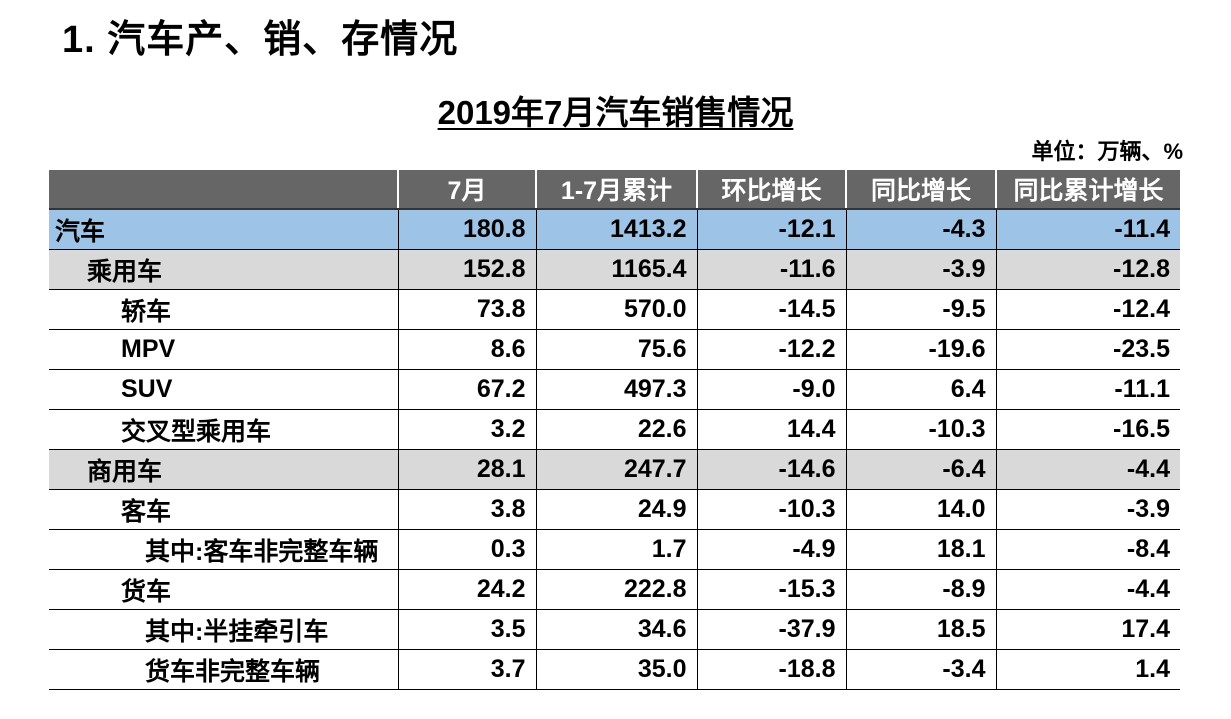 This screenshot has width=1231, height=719. I want to click on table-row: 其中:客车非完整车辆 0.3 1.7 -4.9 18.1 -8.4, so click(614, 549).